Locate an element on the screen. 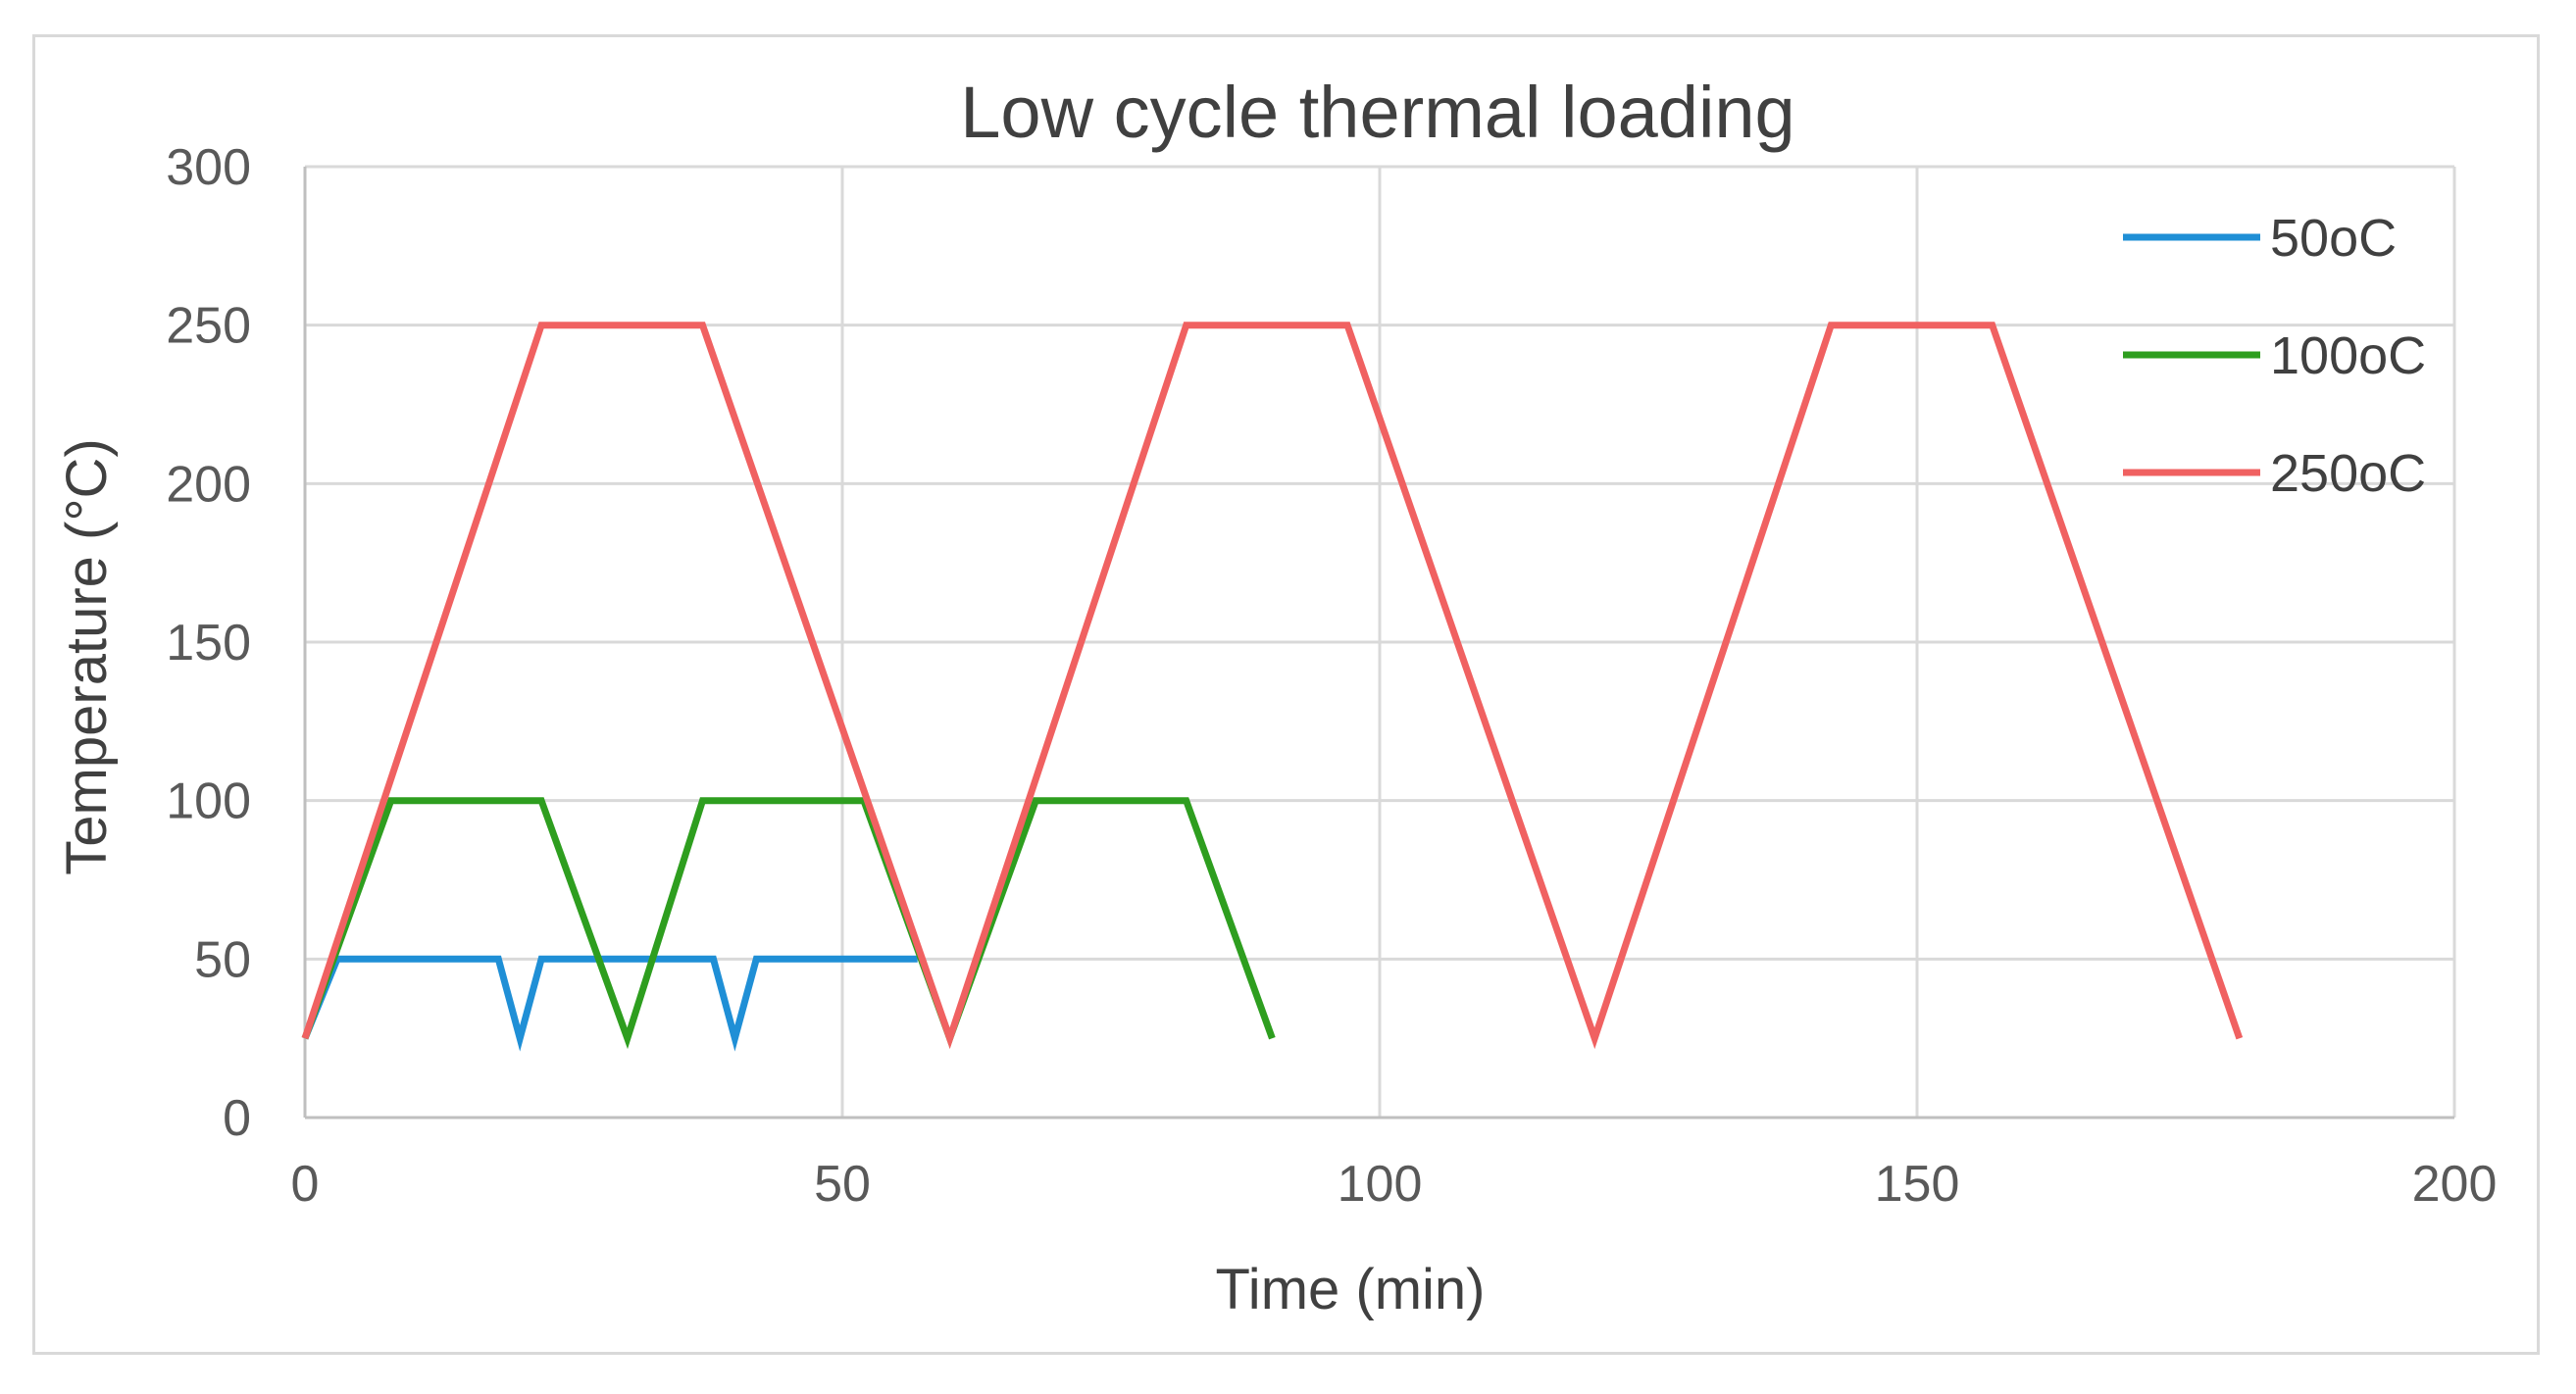 The width and height of the screenshot is (2576, 1394). series-line-50oC is located at coordinates (610, 1003).